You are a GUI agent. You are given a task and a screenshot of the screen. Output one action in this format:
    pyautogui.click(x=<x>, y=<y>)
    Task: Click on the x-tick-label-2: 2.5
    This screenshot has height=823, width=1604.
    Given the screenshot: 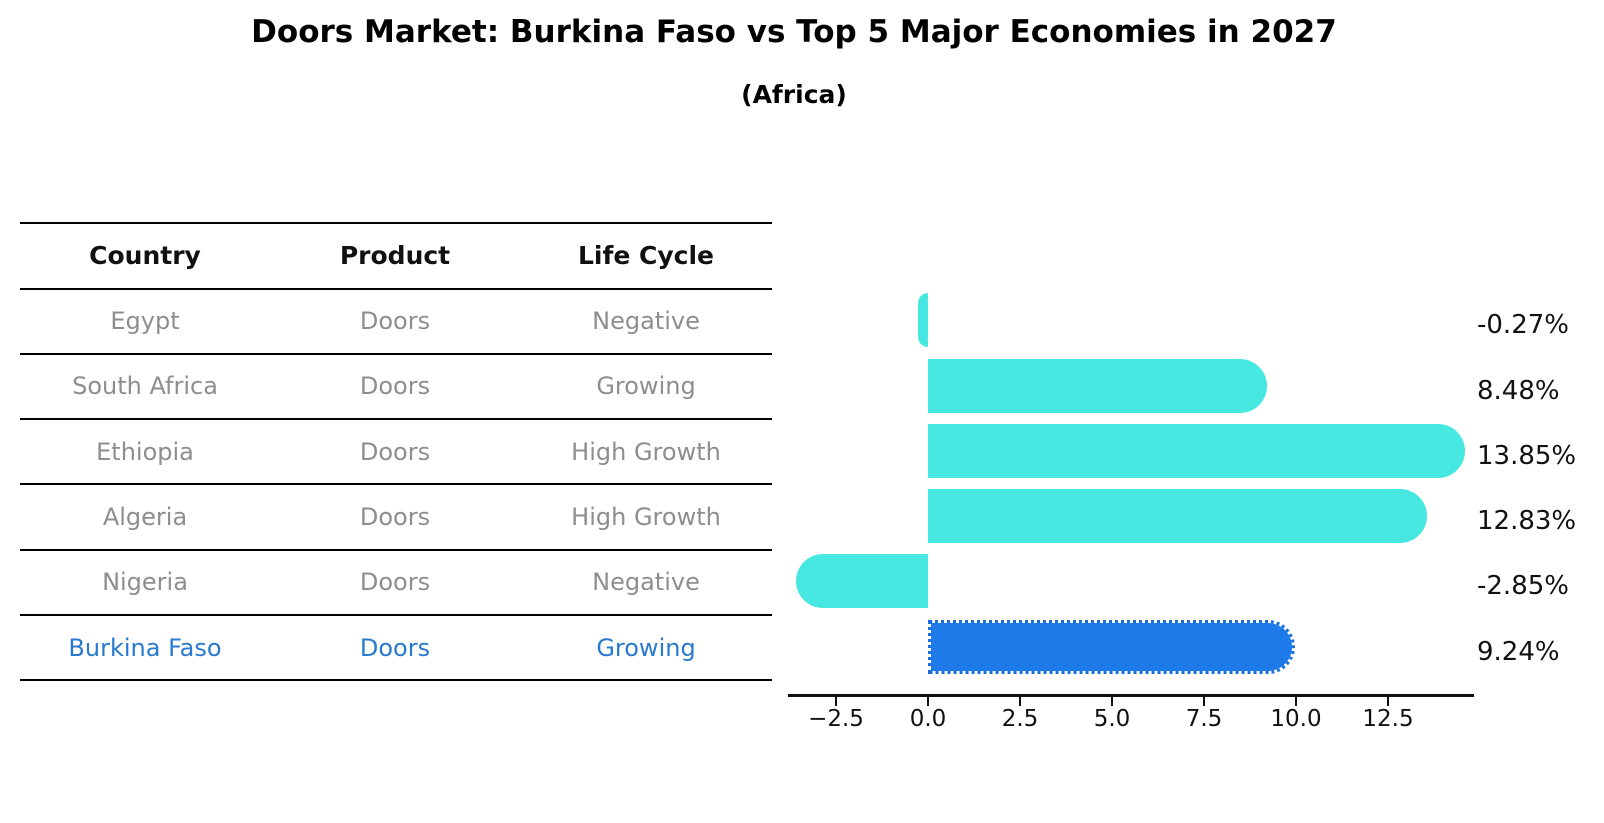 What is the action you would take?
    pyautogui.click(x=1020, y=719)
    